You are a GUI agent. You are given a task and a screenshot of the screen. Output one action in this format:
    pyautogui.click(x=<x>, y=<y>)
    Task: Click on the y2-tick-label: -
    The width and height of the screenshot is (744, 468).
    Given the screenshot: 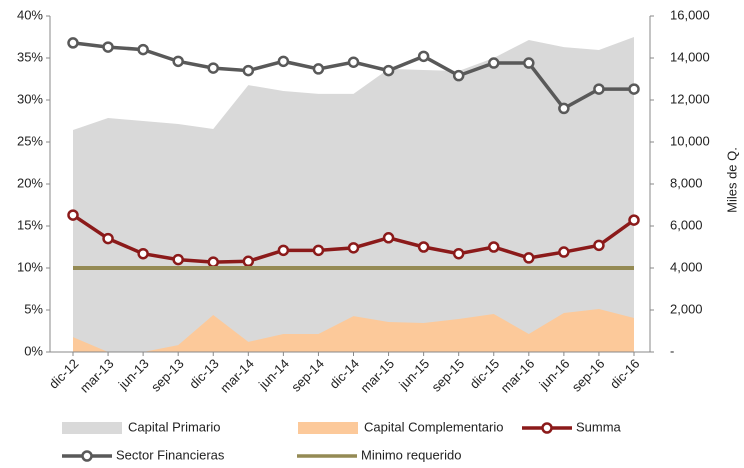 What is the action you would take?
    pyautogui.click(x=672, y=350)
    